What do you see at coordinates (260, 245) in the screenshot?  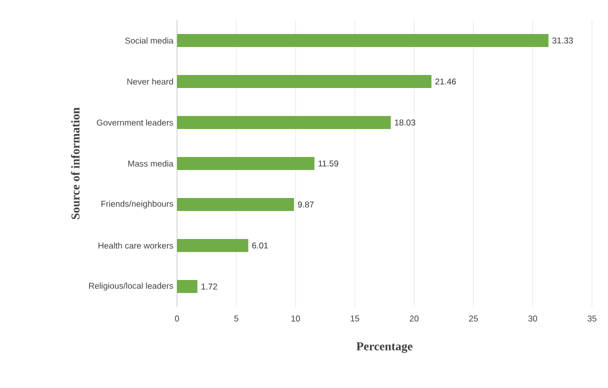 I see `data-label: 6.01` at bounding box center [260, 245].